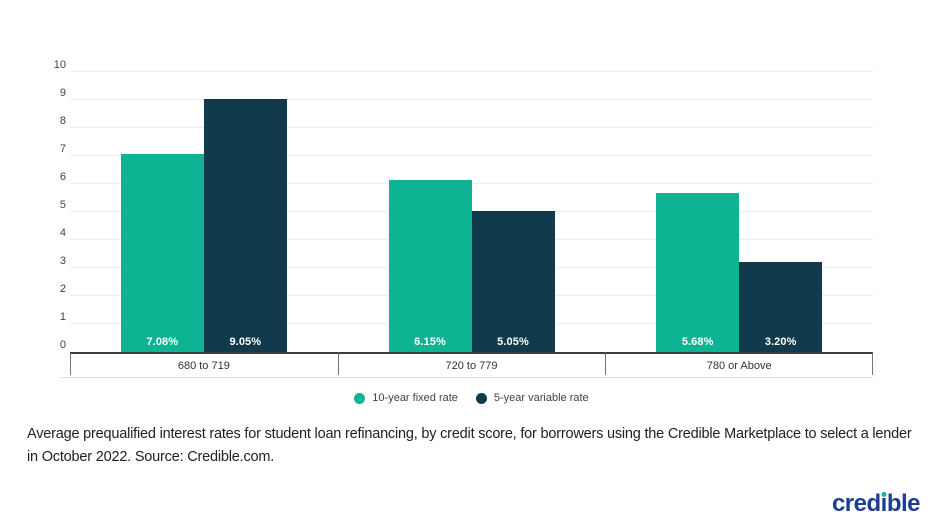 The image size is (932, 524). I want to click on y-tick-label: 3, so click(62, 261).